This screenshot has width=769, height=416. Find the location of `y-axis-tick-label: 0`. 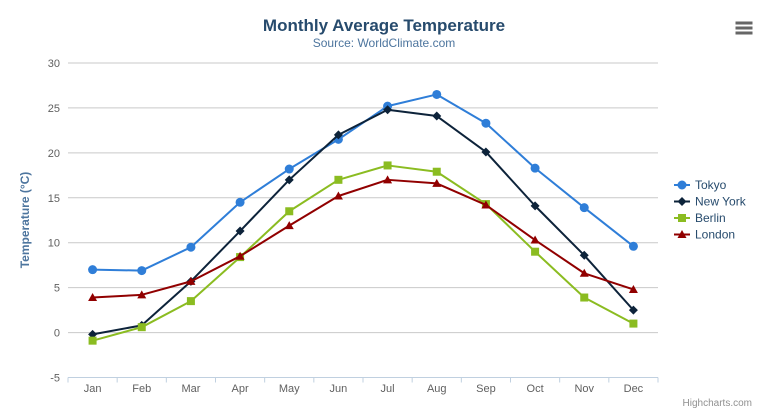

y-axis-tick-label: 0 is located at coordinates (57, 334).